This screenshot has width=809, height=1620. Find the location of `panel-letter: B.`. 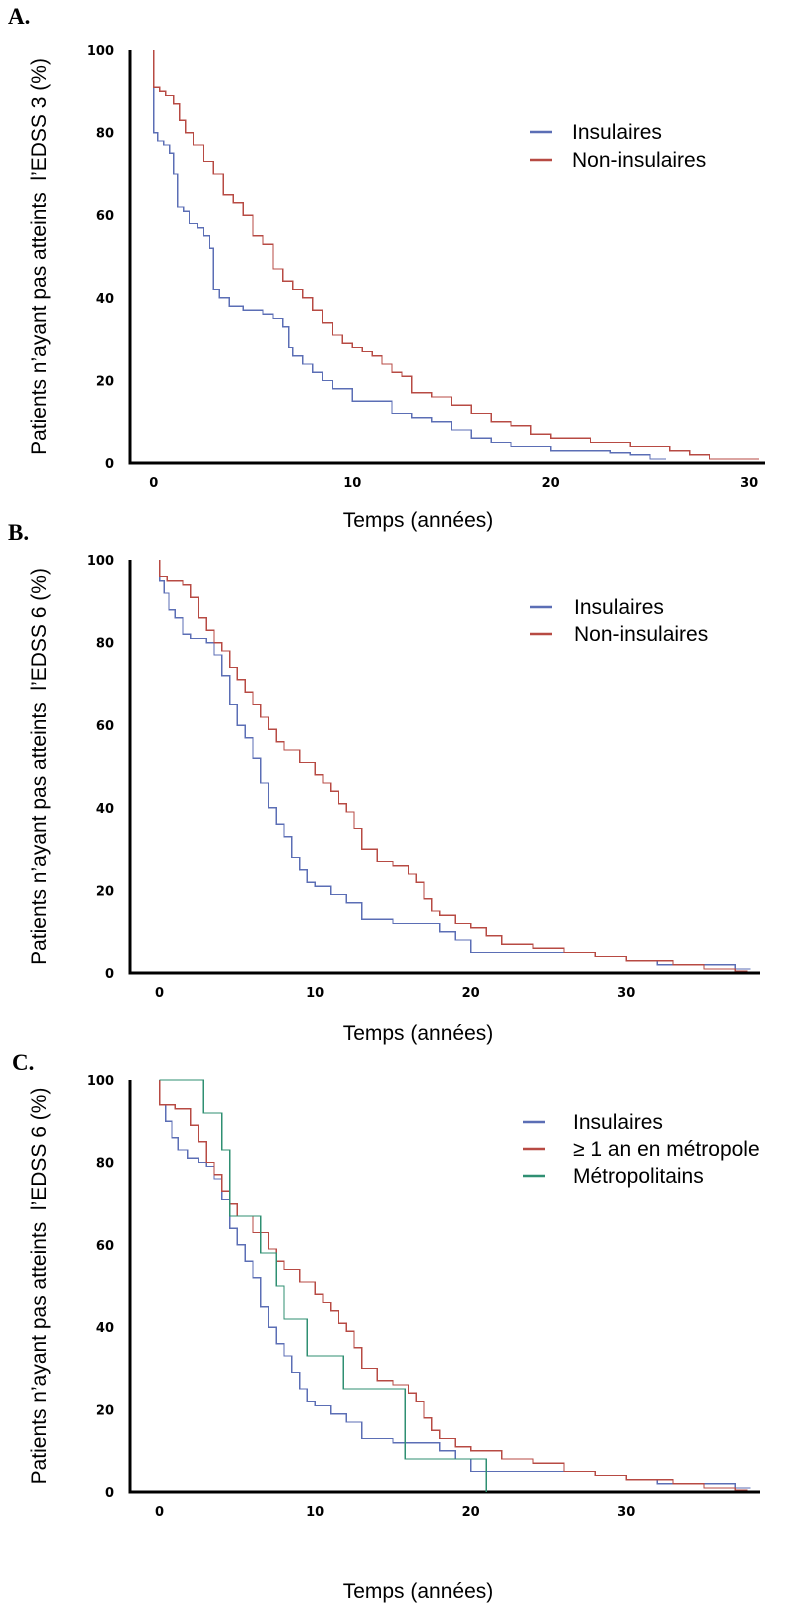

panel-letter: B. is located at coordinates (18, 532).